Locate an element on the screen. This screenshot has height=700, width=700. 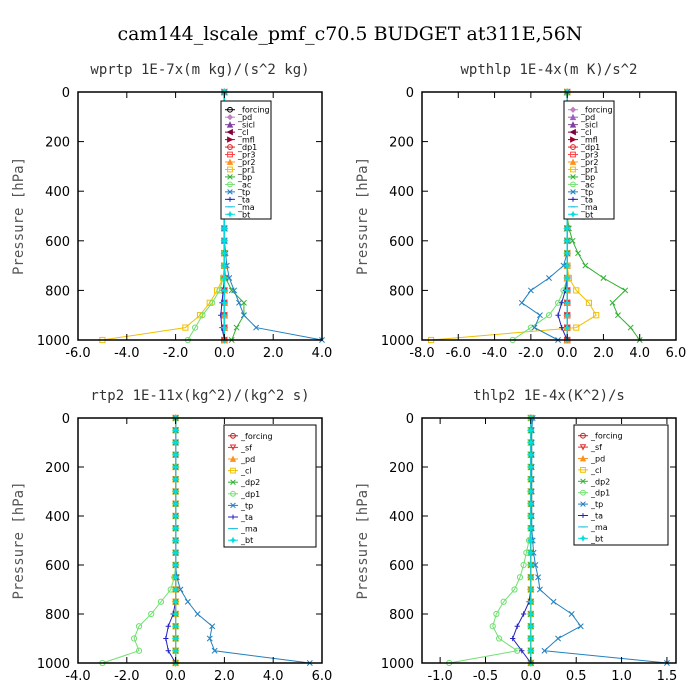
x-tick-label: -6.0 is located at coordinates (458, 353).